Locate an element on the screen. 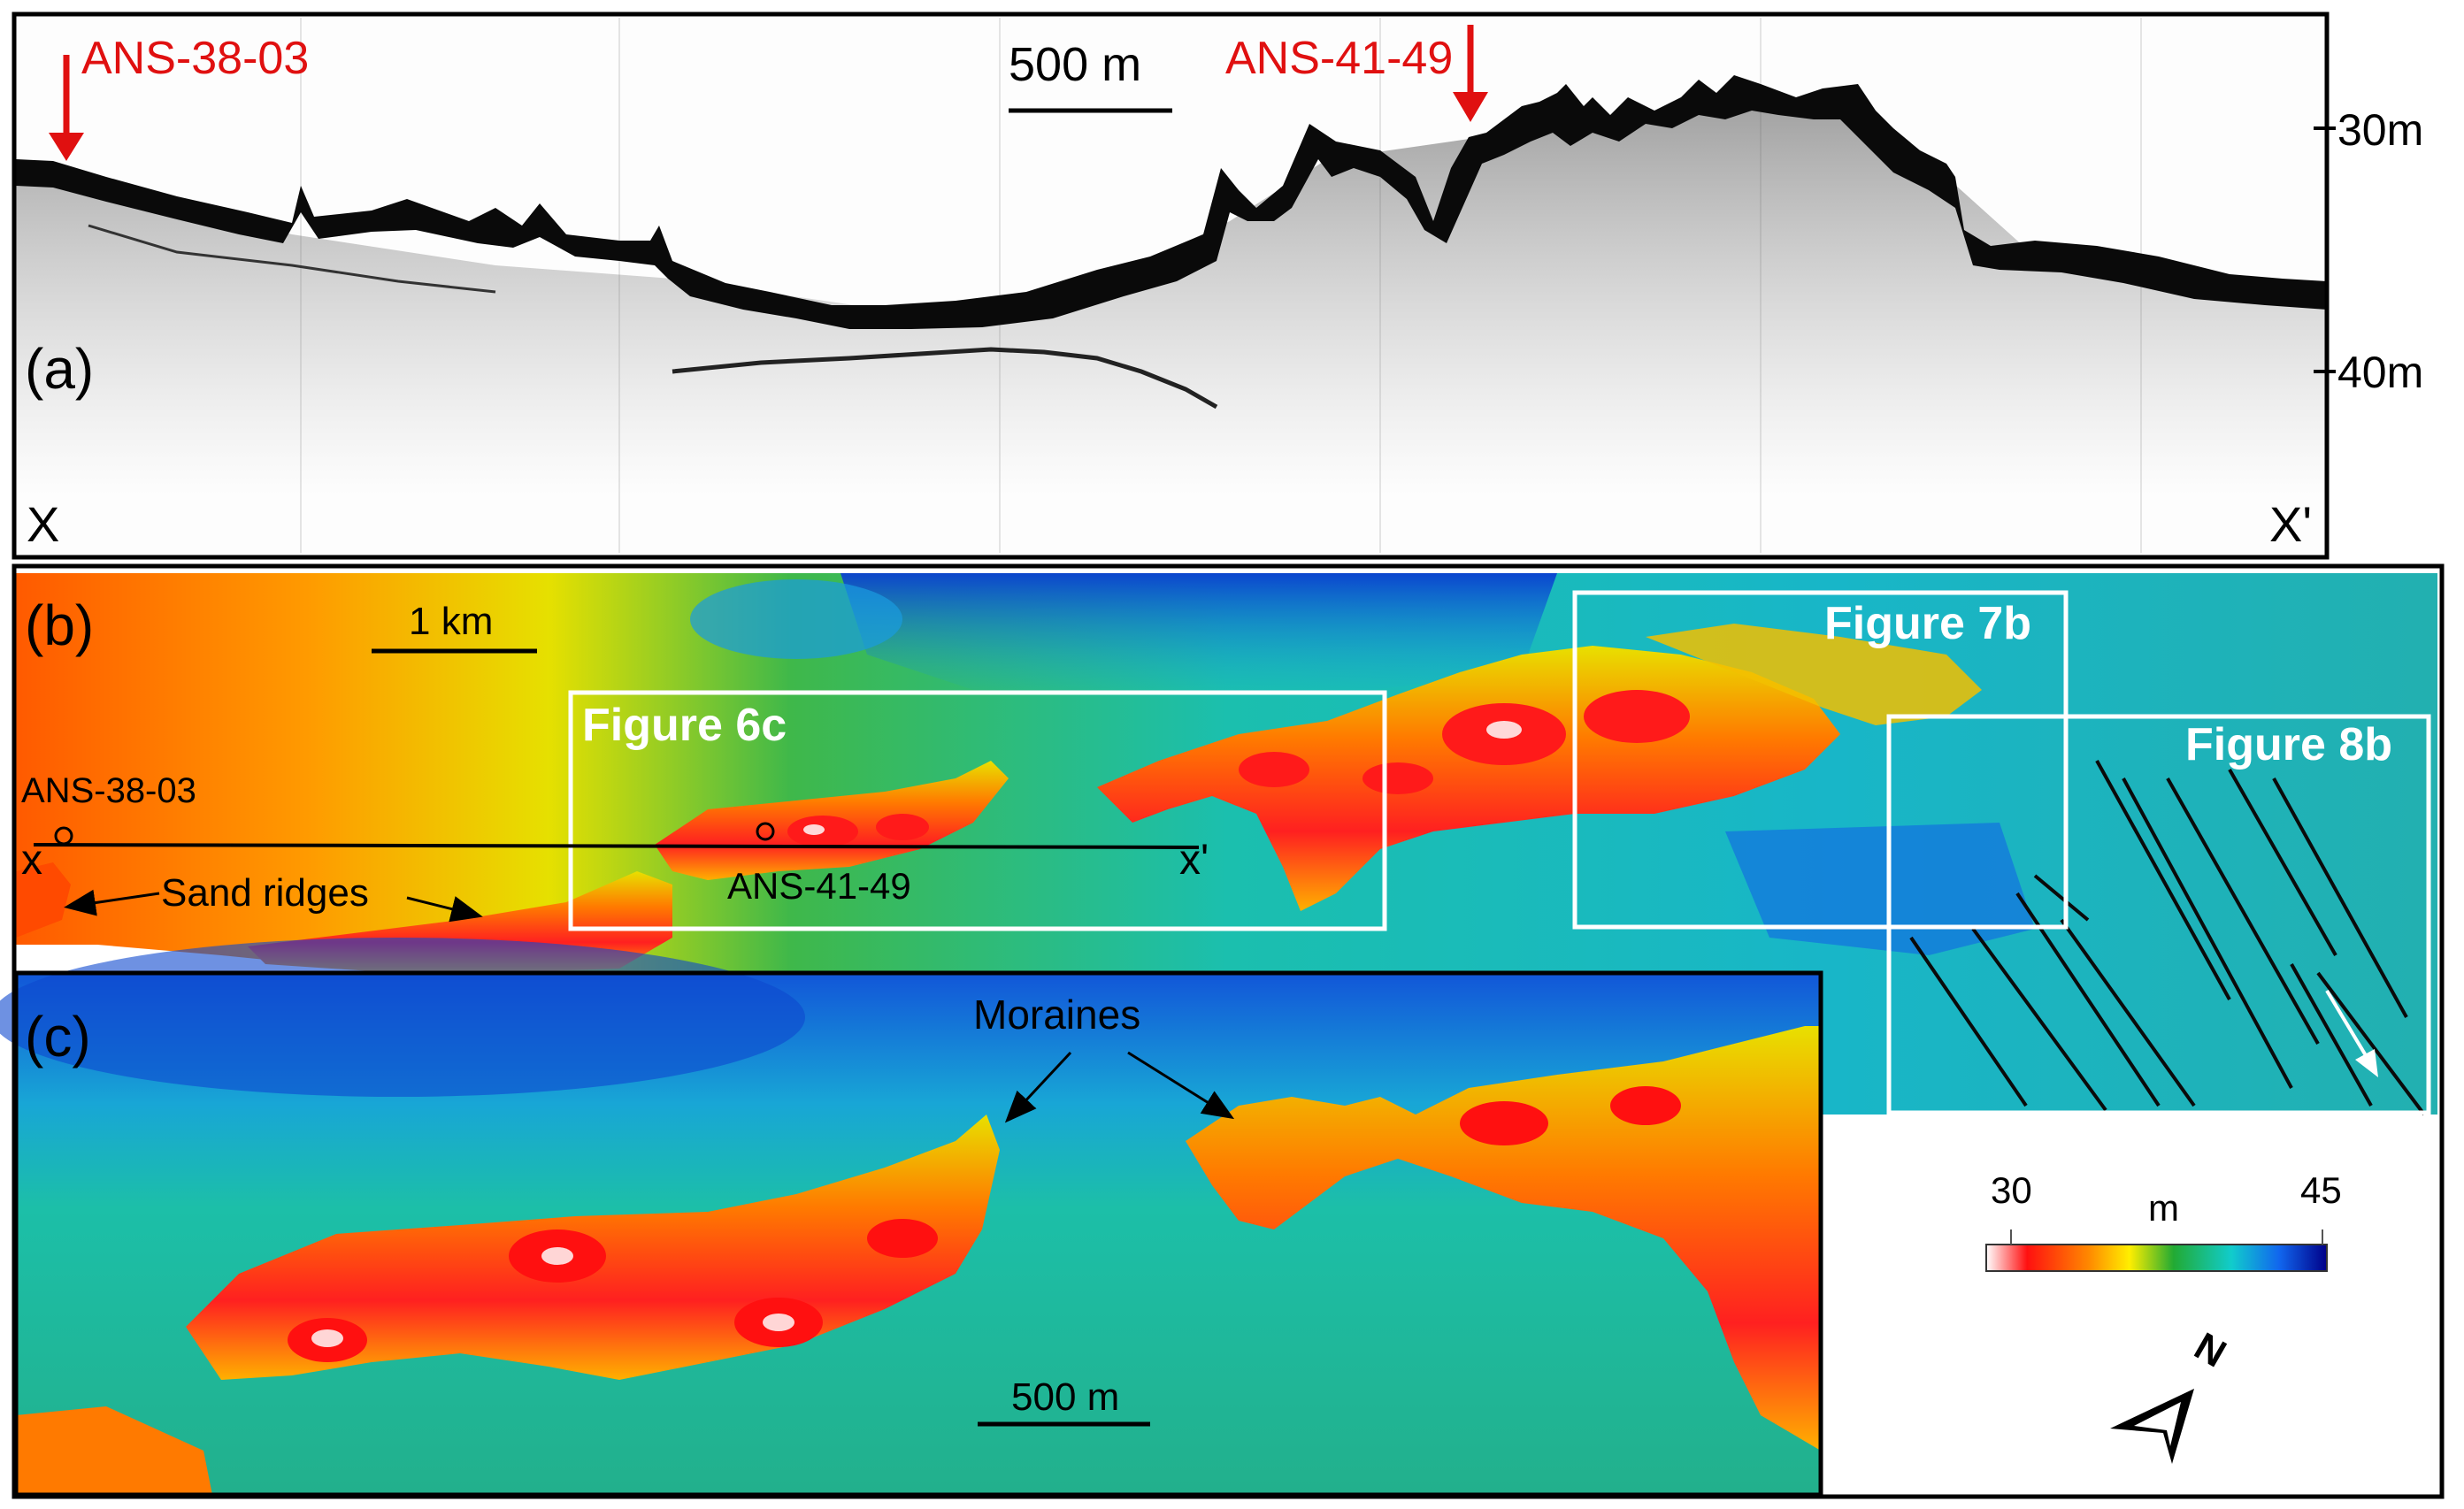  core-label-right: ANS-41-49 is located at coordinates (1339, 58).